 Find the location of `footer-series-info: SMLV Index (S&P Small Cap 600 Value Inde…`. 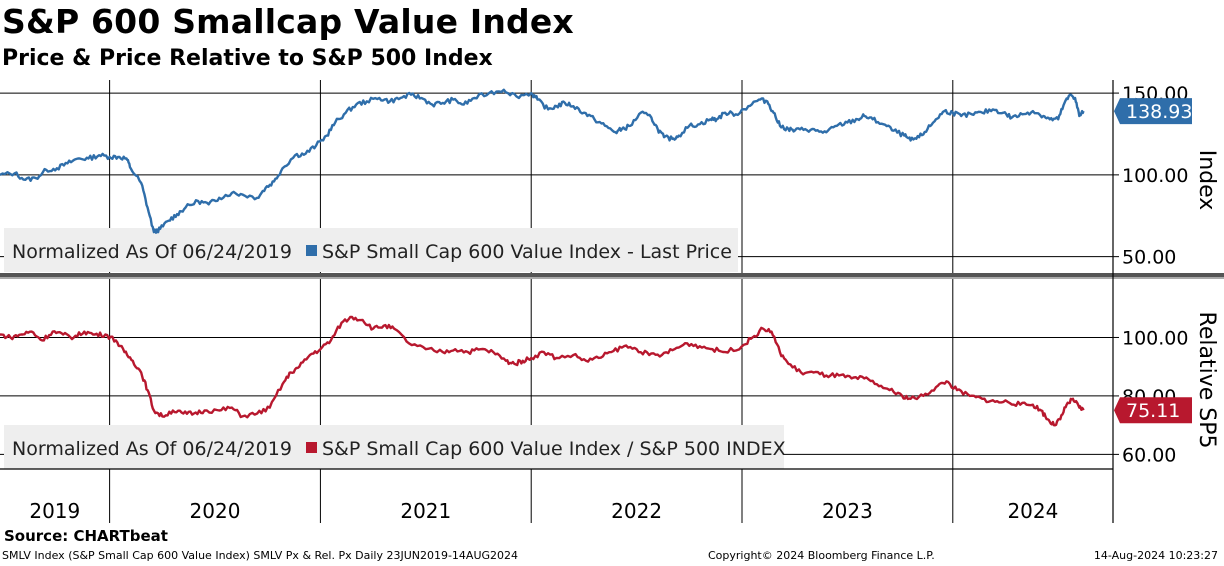

footer-series-info: SMLV Index (S&P Small Cap 600 Value Inde… is located at coordinates (260, 555).